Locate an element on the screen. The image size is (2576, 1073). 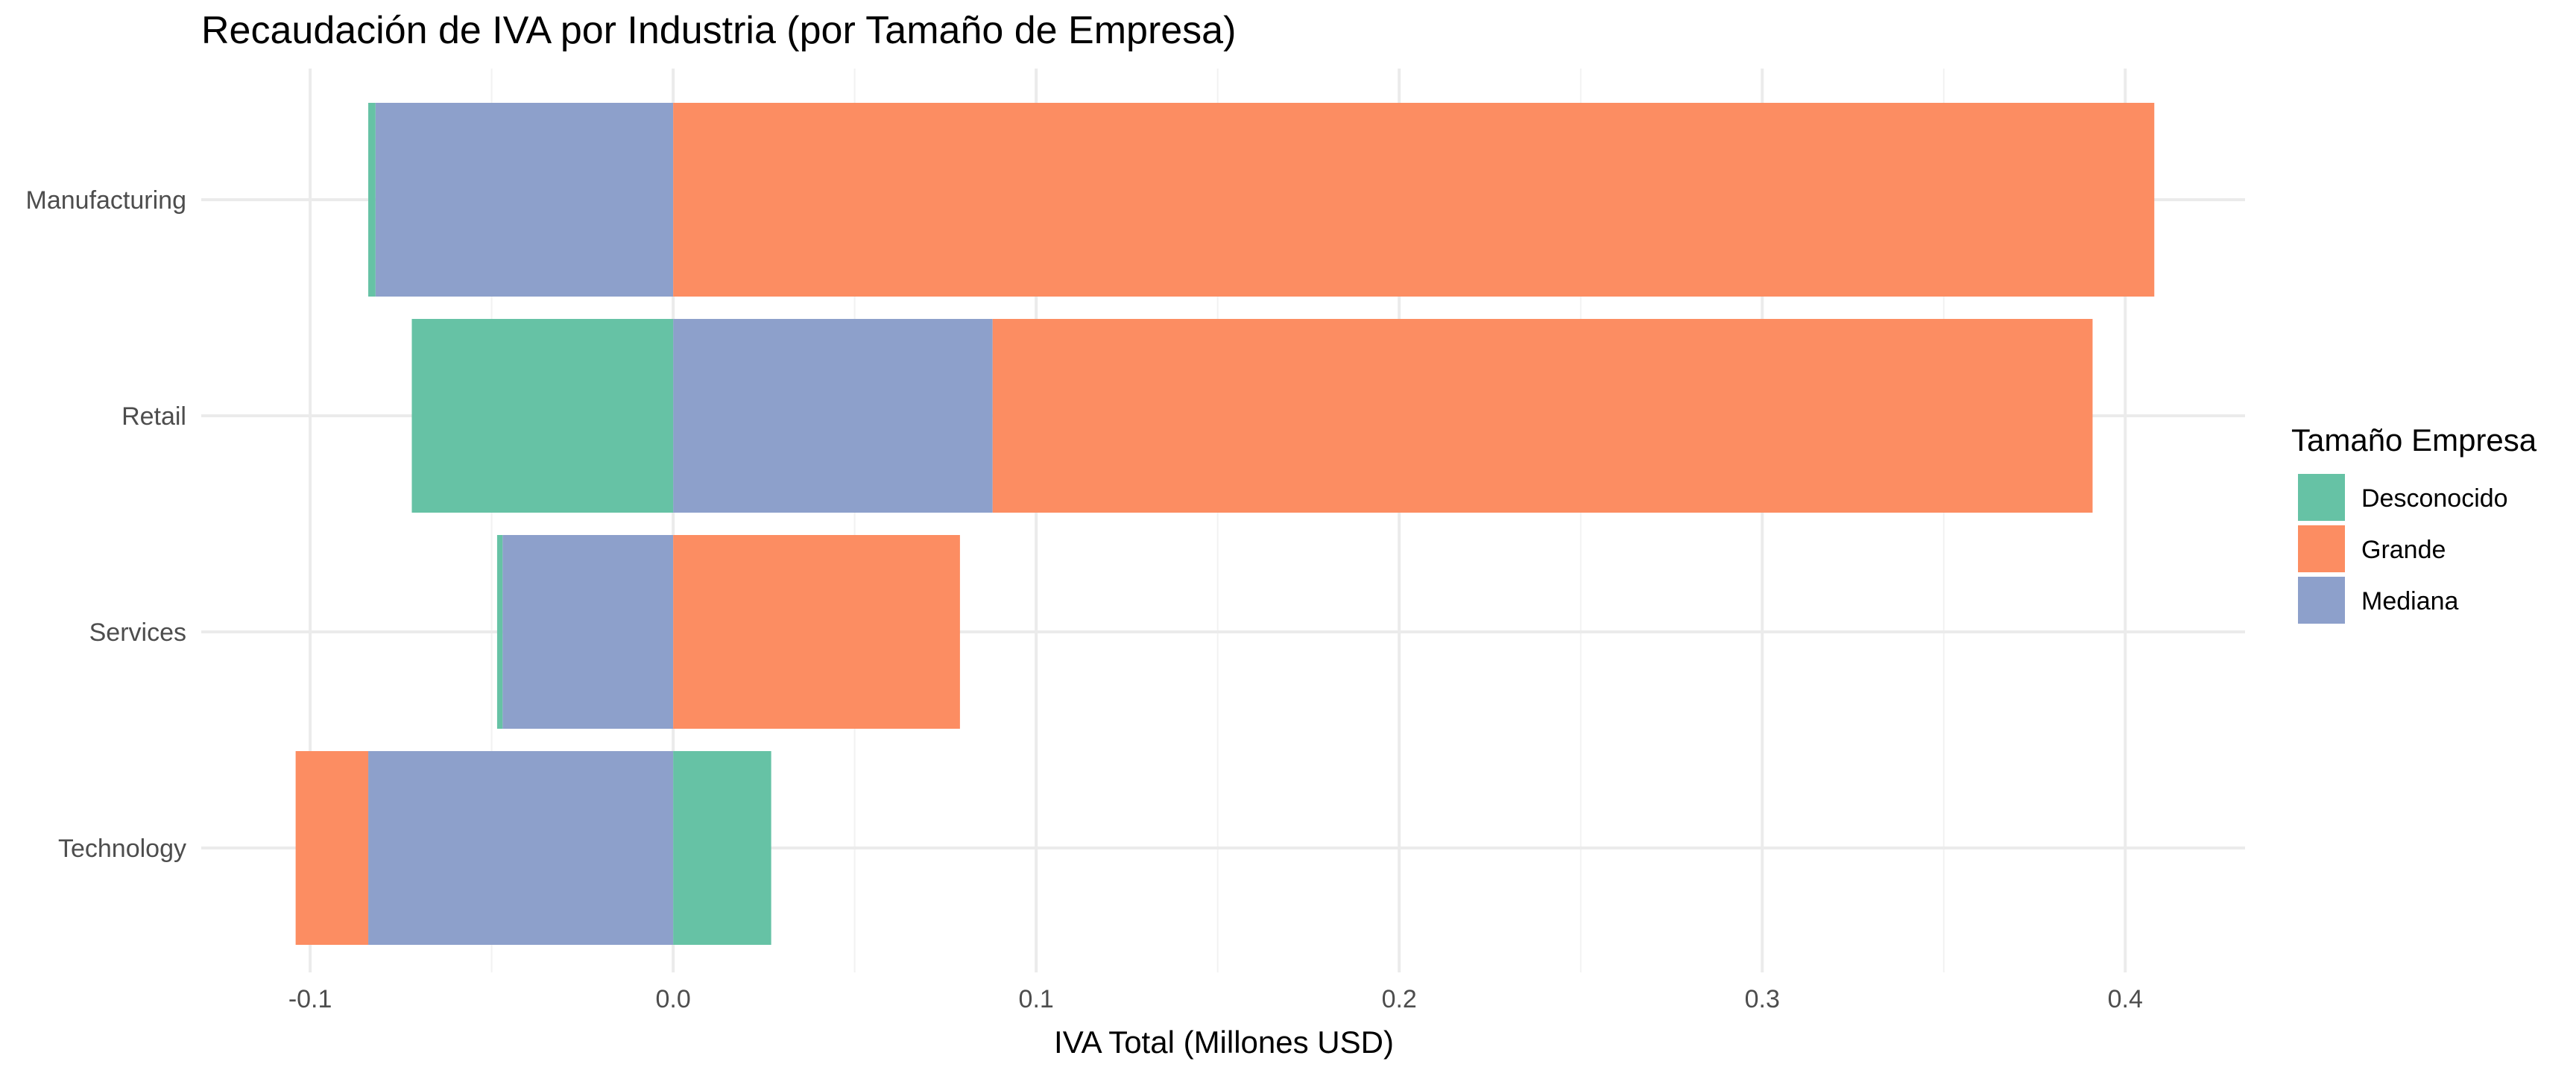
x-tick-label: -0.1 is located at coordinates (310, 999).